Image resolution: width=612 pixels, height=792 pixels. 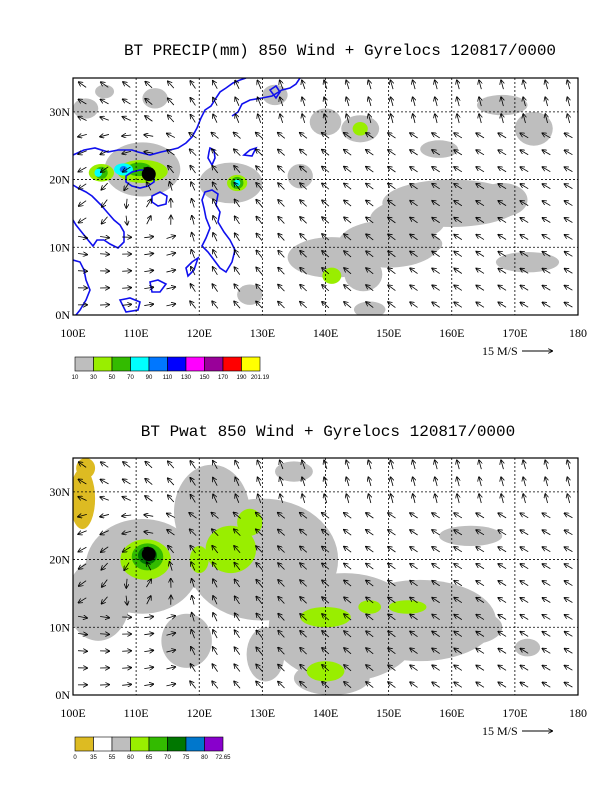 What do you see at coordinates (62, 695) in the screenshot?
I see `y-tick-label: 0N` at bounding box center [62, 695].